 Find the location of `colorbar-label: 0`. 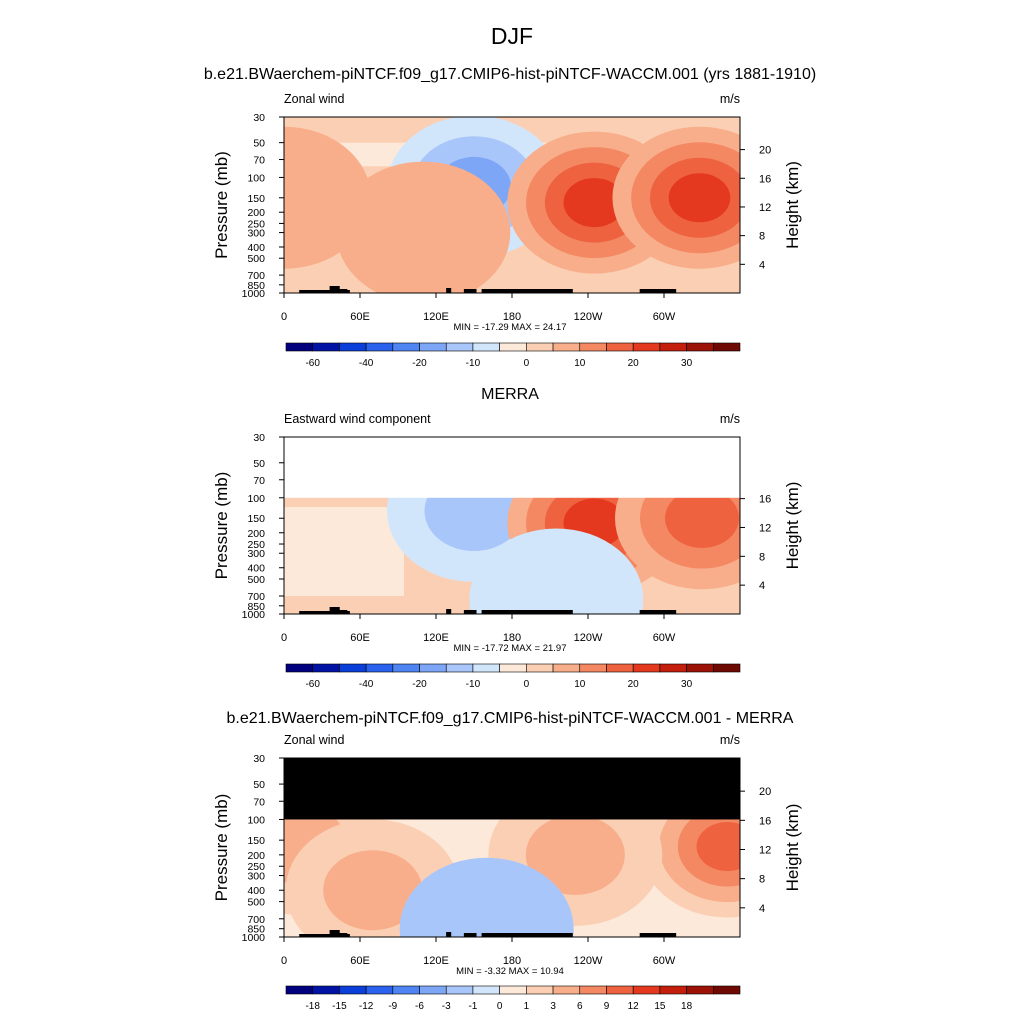

colorbar-label: 0 is located at coordinates (527, 363).